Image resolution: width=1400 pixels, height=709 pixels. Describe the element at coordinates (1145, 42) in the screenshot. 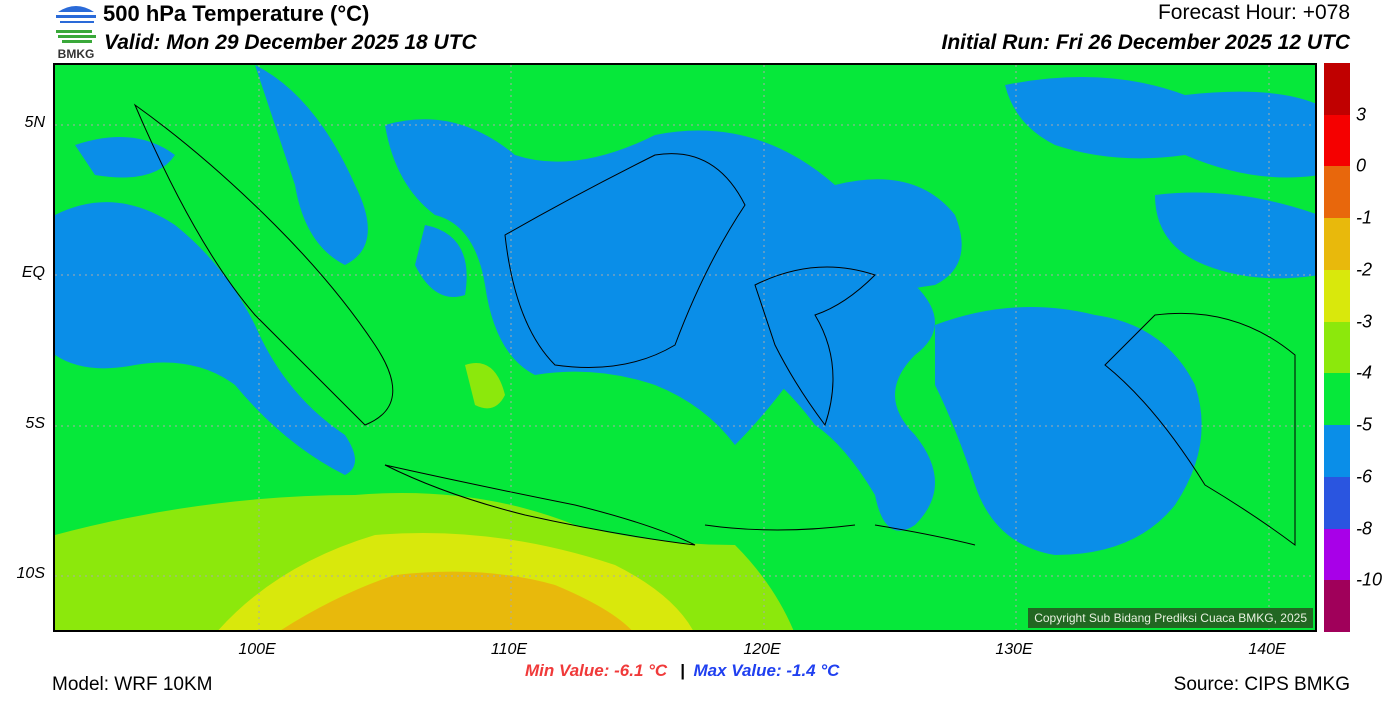

I see `initial-run: Initial Run: Fri 26 December 2025 12 UTC` at that location.